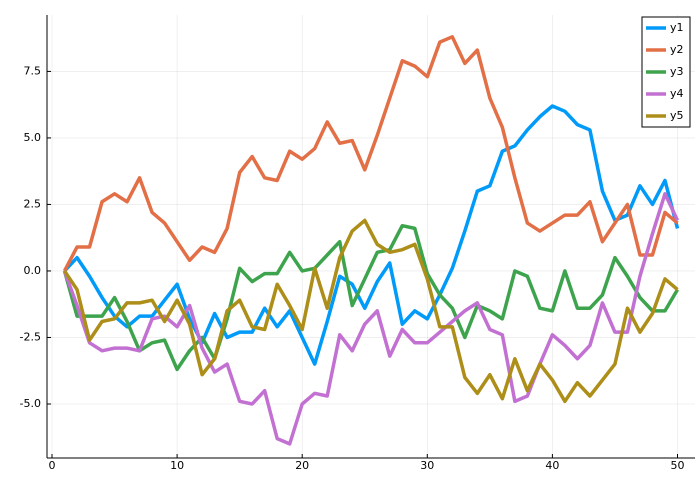  What do you see at coordinates (33, 270) in the screenshot?
I see `y-tick-label: 0.0` at bounding box center [33, 270].